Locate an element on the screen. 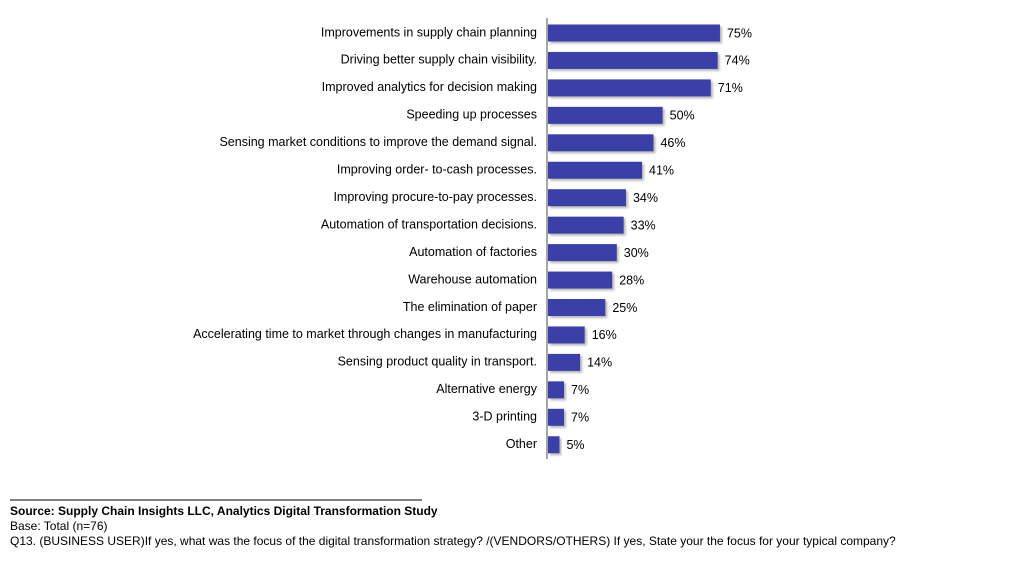 Image resolution: width=1024 pixels, height=562 pixels. category-label: Driving better supply chain visibility. is located at coordinates (439, 60).